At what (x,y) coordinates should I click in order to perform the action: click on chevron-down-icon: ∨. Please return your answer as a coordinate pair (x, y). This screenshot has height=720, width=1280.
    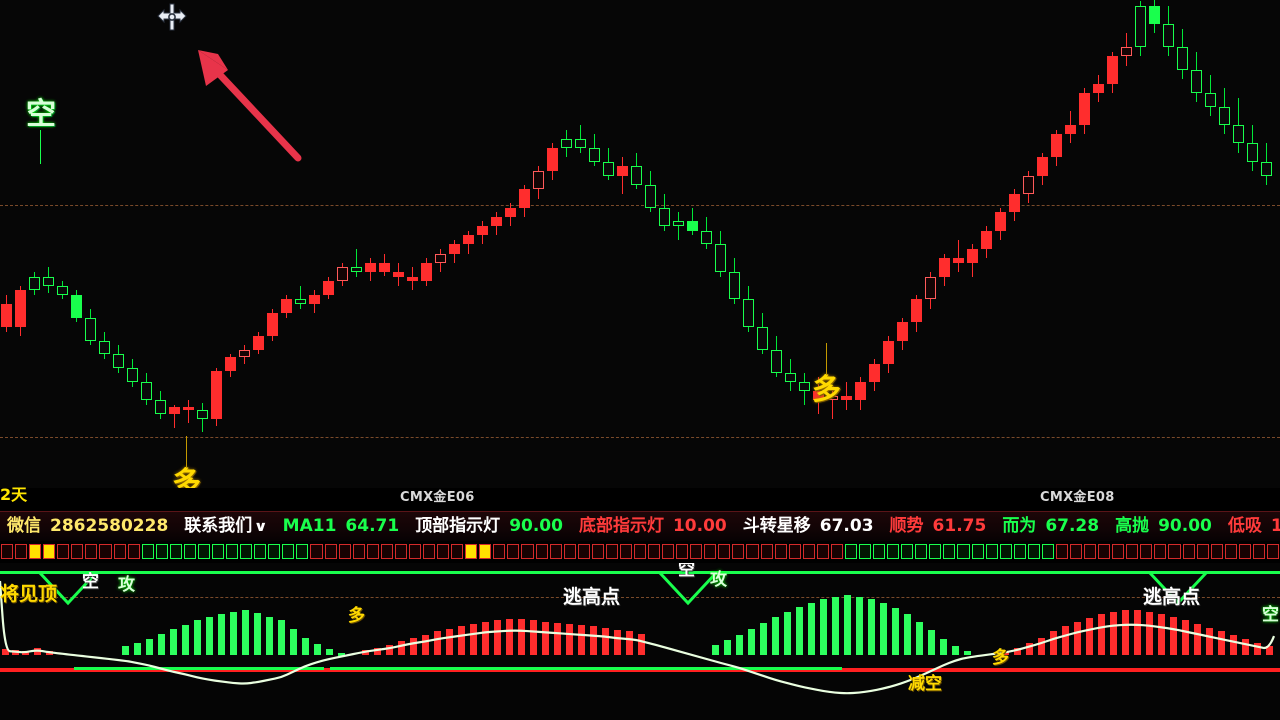
    Looking at the image, I should click on (261, 526).